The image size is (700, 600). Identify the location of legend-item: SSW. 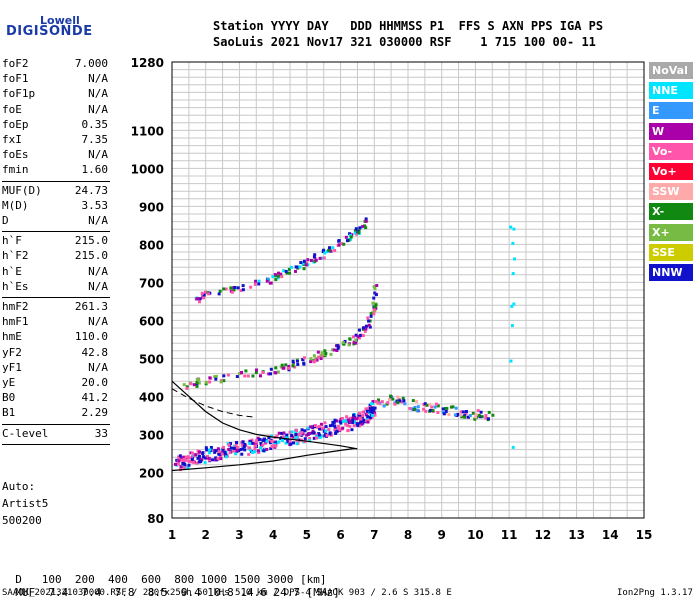
(671, 192).